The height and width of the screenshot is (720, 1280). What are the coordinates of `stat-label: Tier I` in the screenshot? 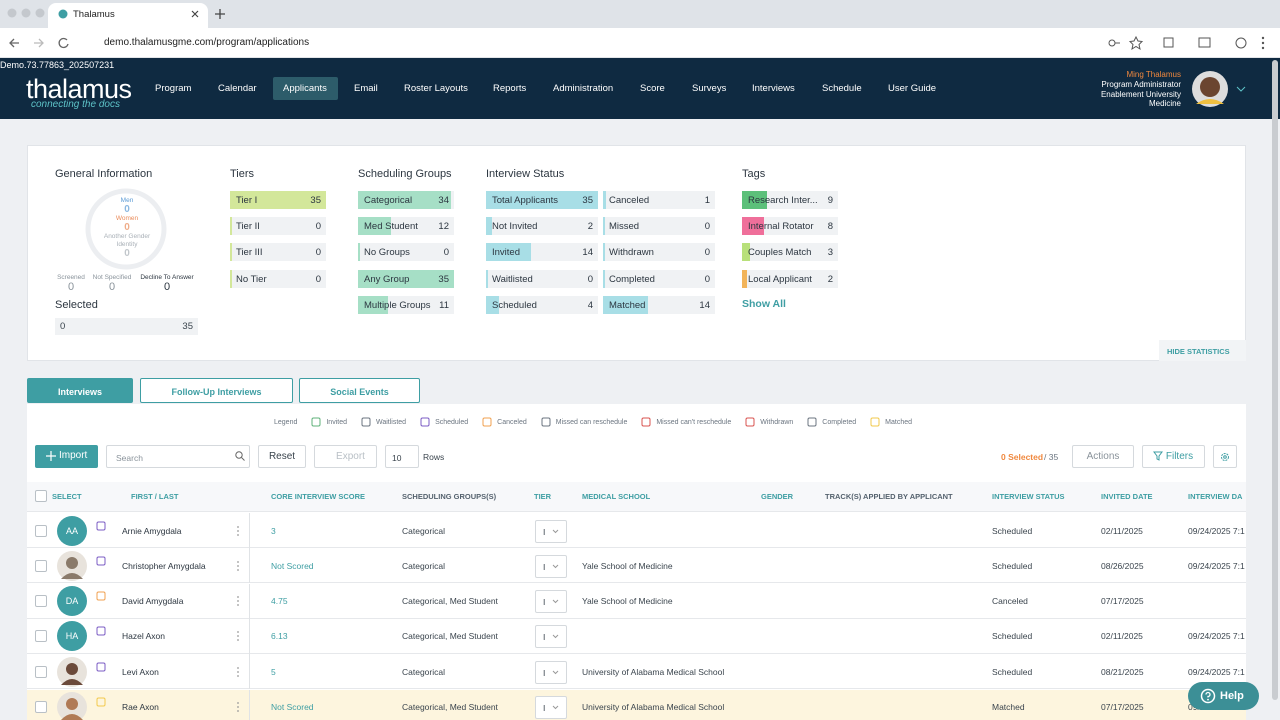 It's located at (247, 200).